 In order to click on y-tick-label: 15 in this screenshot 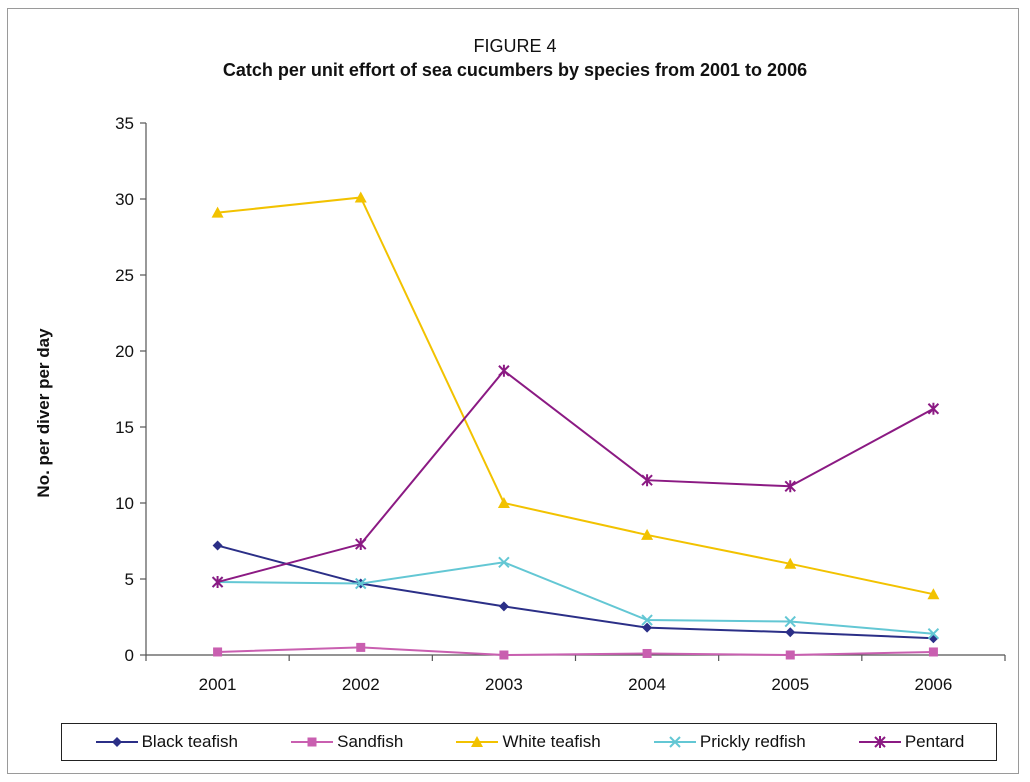, I will do `click(124, 427)`.